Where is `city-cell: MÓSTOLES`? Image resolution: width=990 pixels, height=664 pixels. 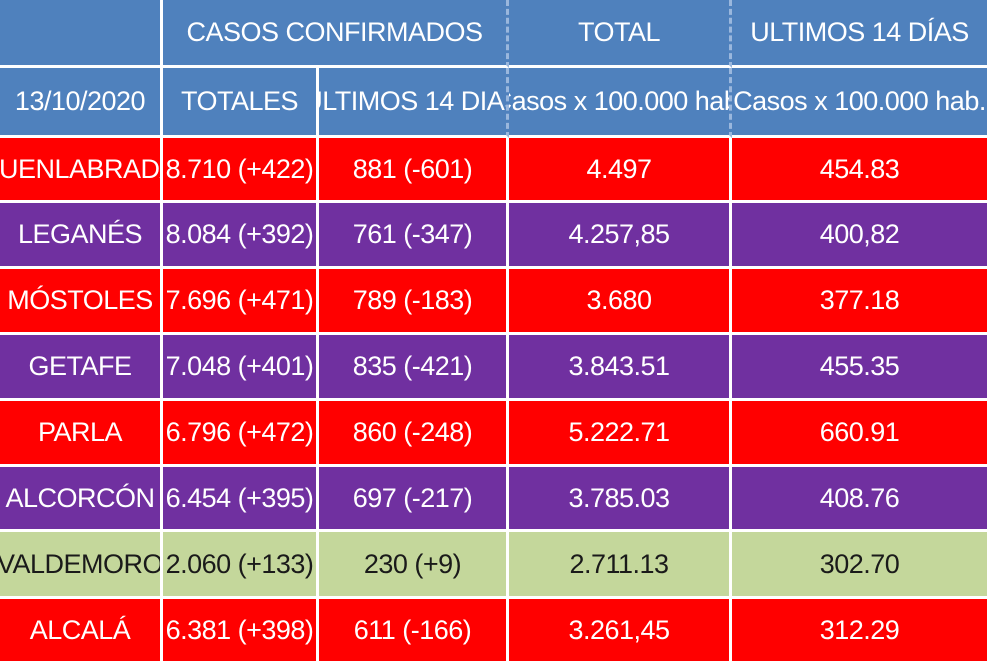 city-cell: MÓSTOLES is located at coordinates (81, 302).